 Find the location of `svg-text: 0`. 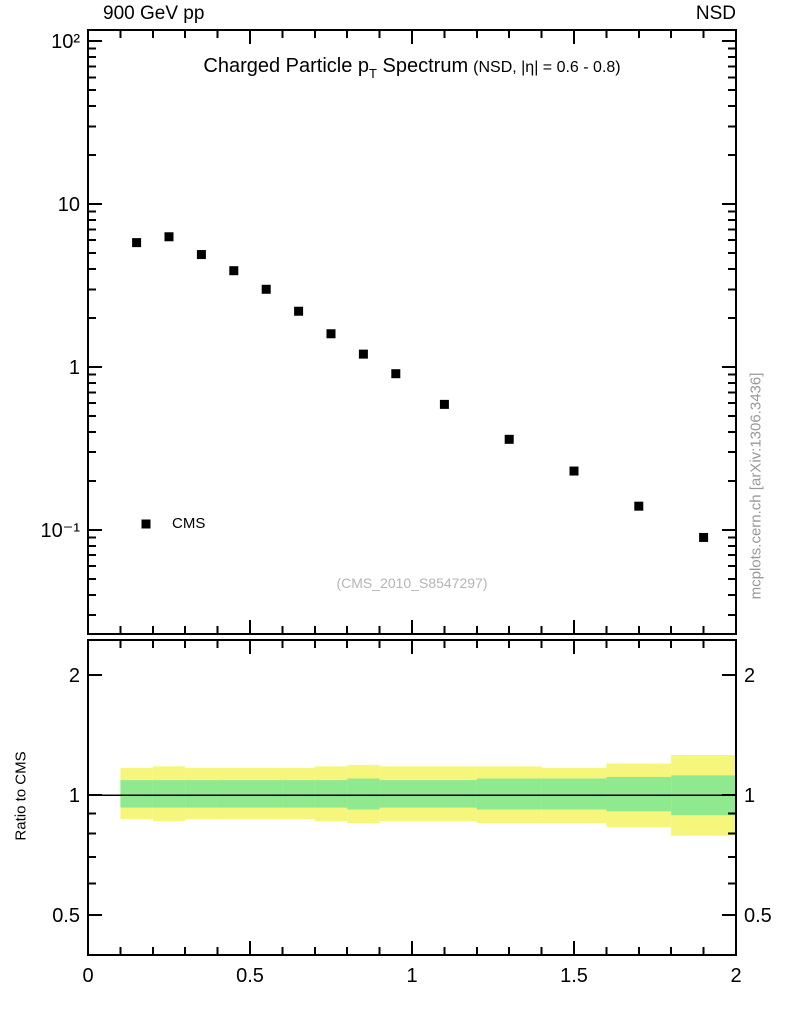

svg-text: 0 is located at coordinates (87, 976).